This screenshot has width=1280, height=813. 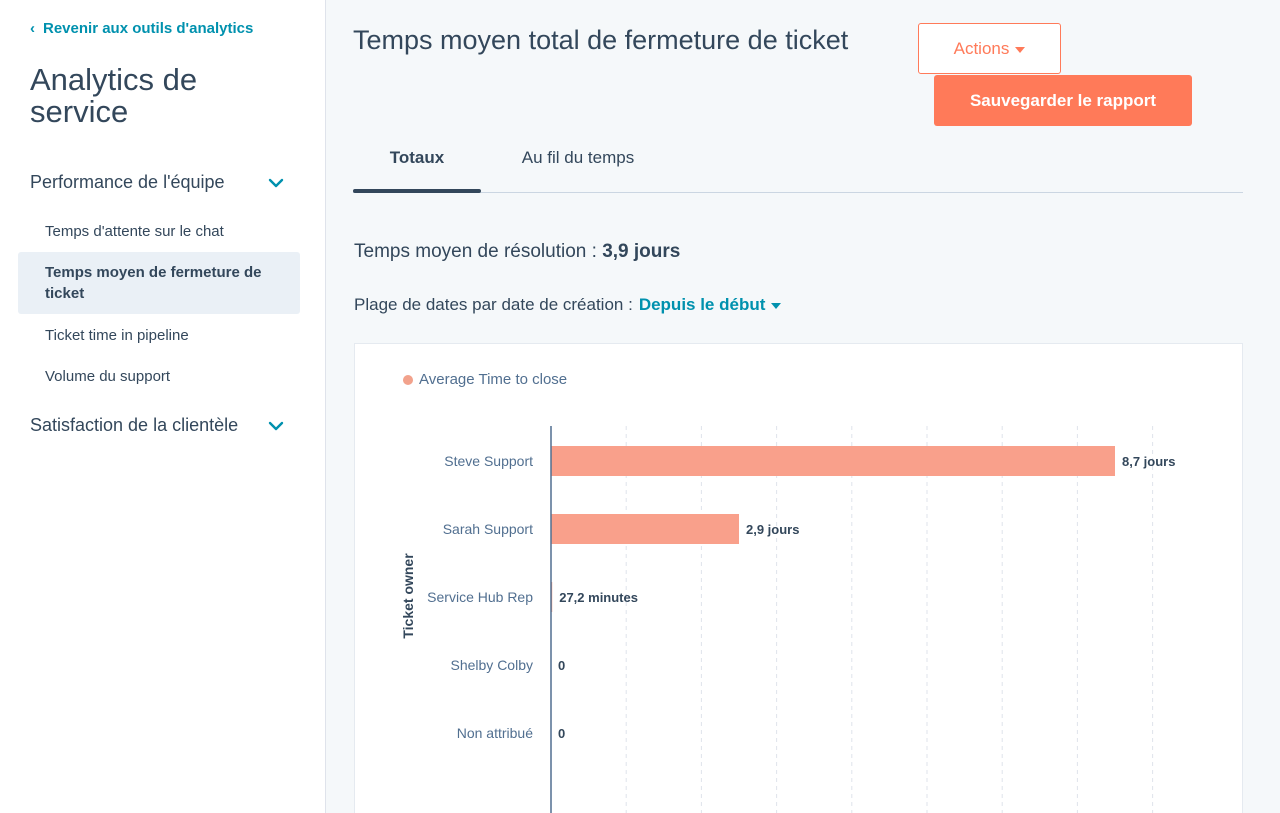 I want to click on sidebar-item-label: Temps d'attente sur le chat, so click(x=134, y=231).